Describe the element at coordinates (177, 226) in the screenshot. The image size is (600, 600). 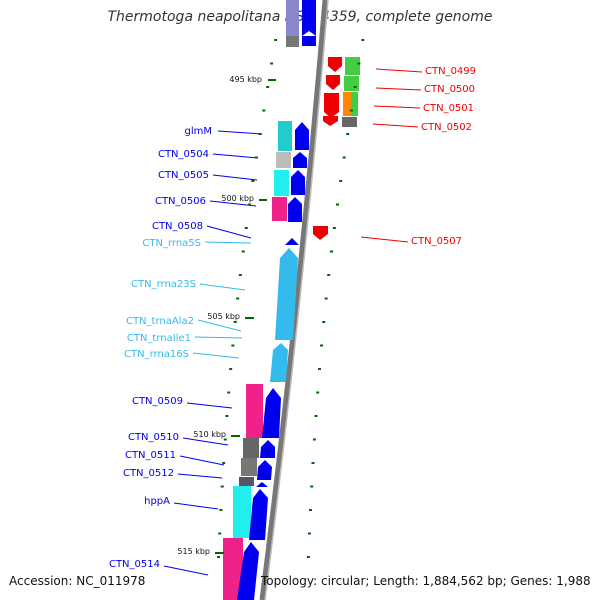
I see `gene-label-ctn-0508: CTN_0508` at that location.